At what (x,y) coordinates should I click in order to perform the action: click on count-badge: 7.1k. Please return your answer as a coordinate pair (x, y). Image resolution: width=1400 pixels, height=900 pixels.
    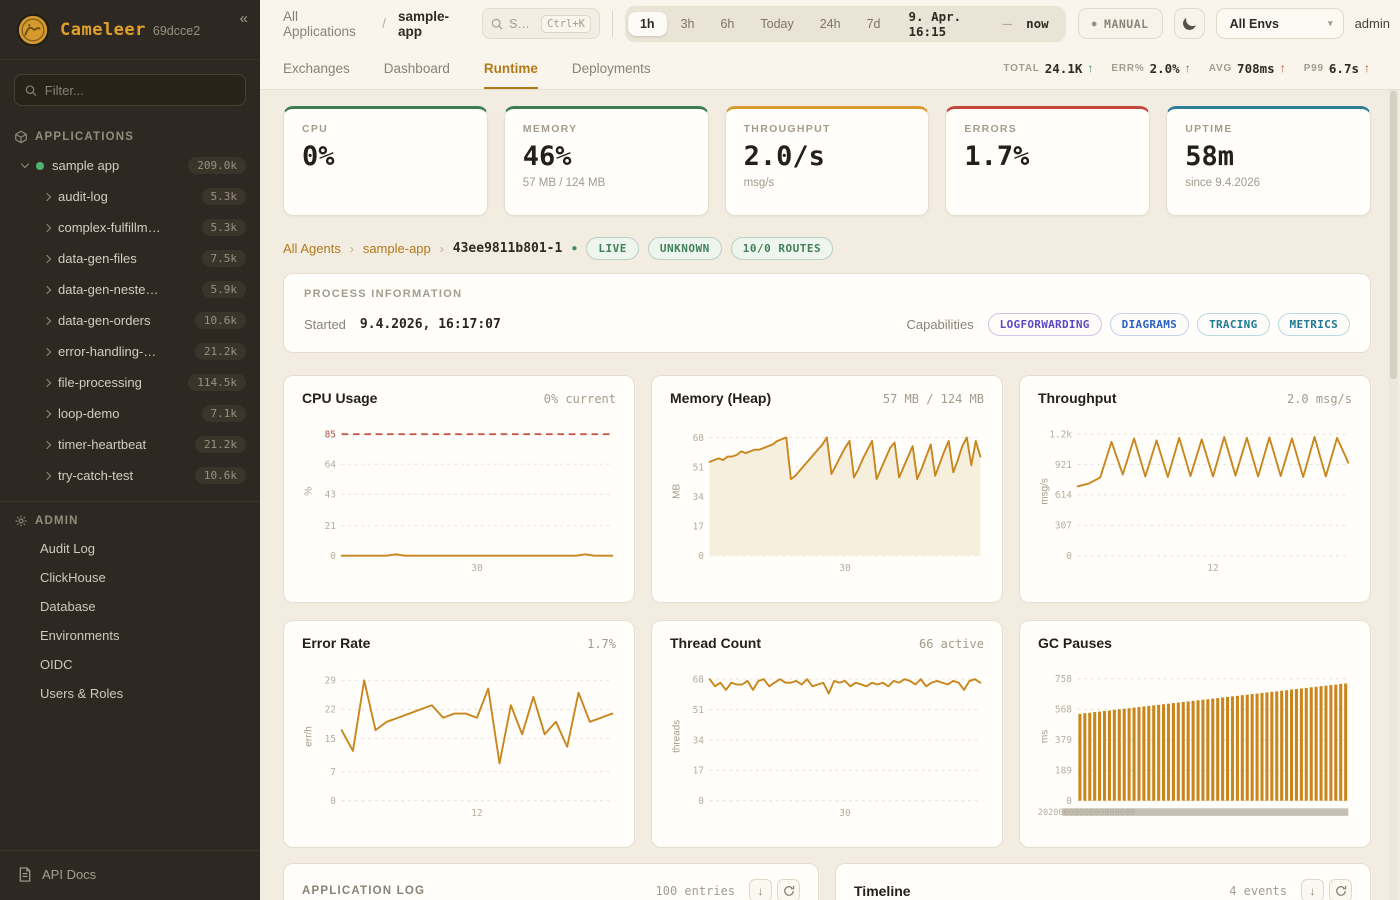
    Looking at the image, I should click on (223, 413).